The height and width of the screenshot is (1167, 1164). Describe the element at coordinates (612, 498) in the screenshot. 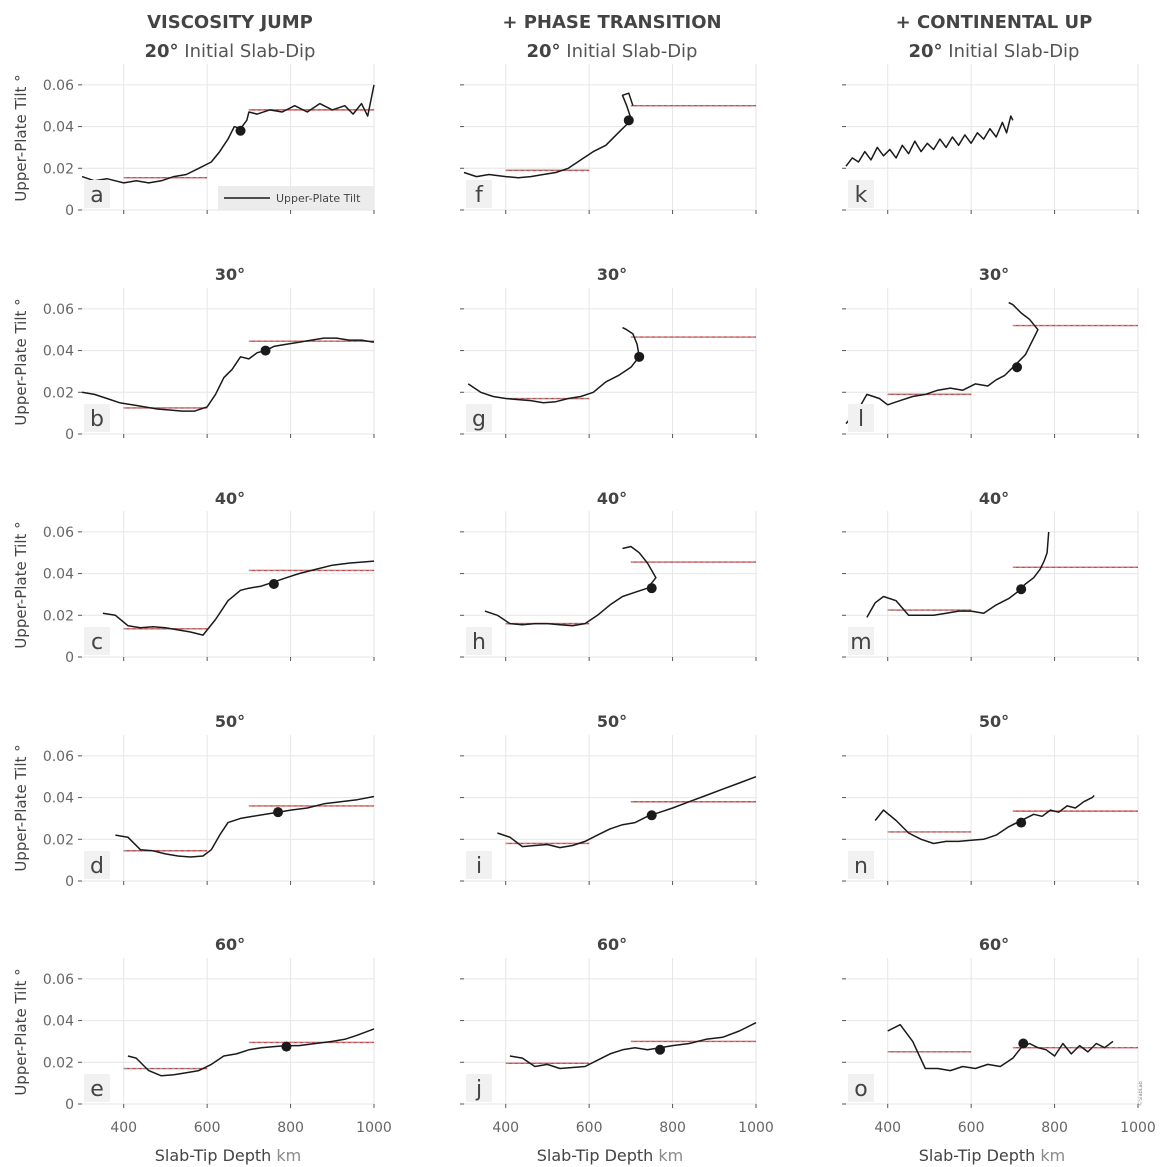

I see `row-title-40-col2: 40°` at that location.